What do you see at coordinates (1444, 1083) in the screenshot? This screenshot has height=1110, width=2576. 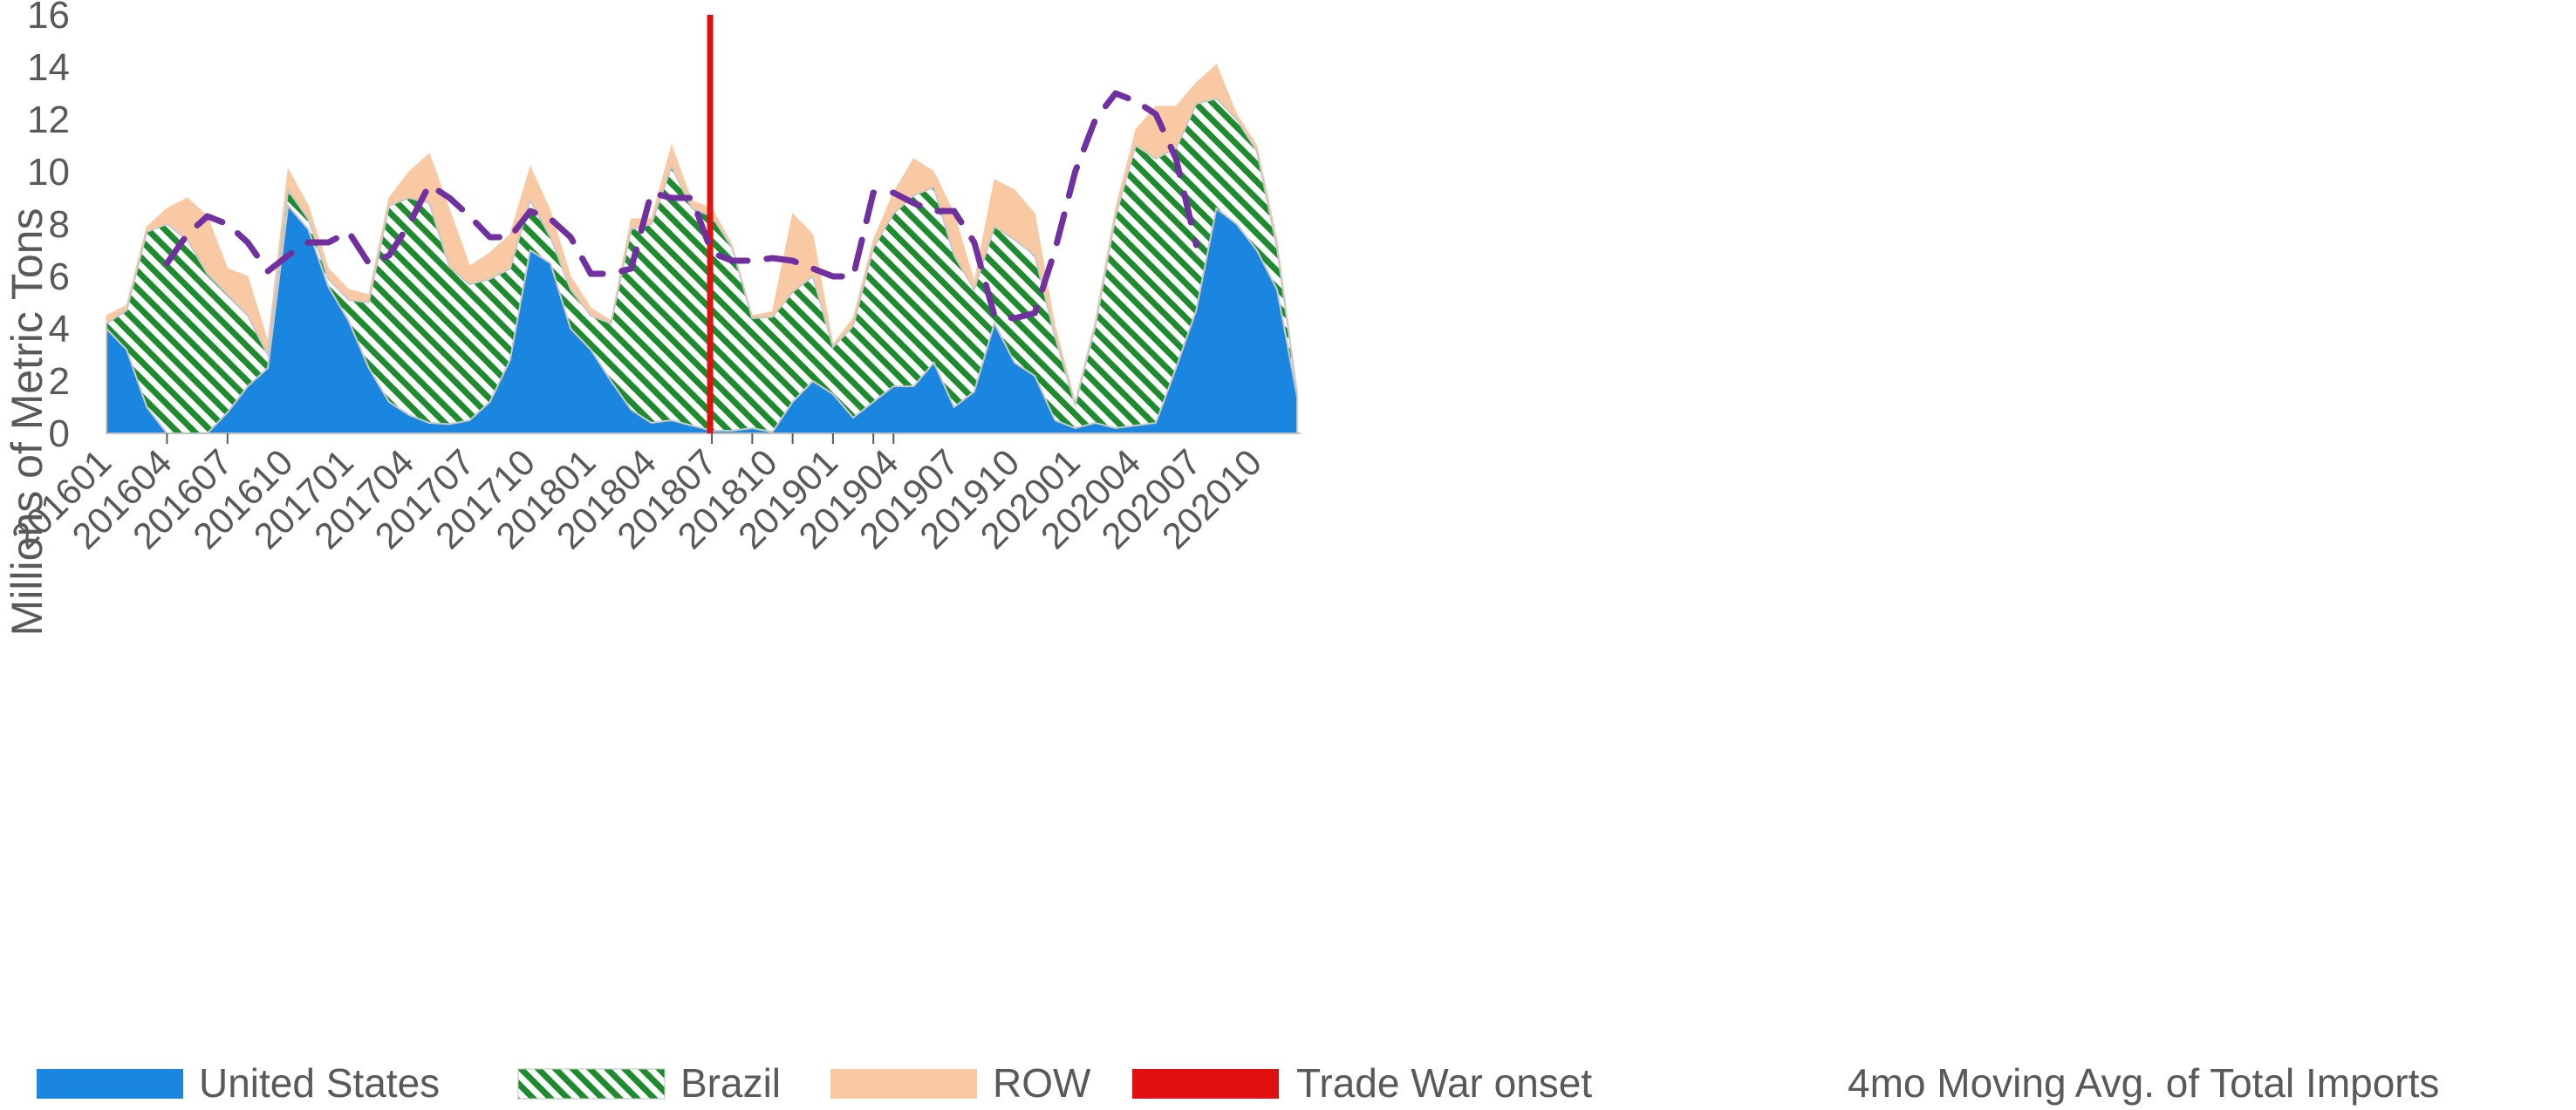 I see `legend-label-trade-war-onset: Trade War onset` at bounding box center [1444, 1083].